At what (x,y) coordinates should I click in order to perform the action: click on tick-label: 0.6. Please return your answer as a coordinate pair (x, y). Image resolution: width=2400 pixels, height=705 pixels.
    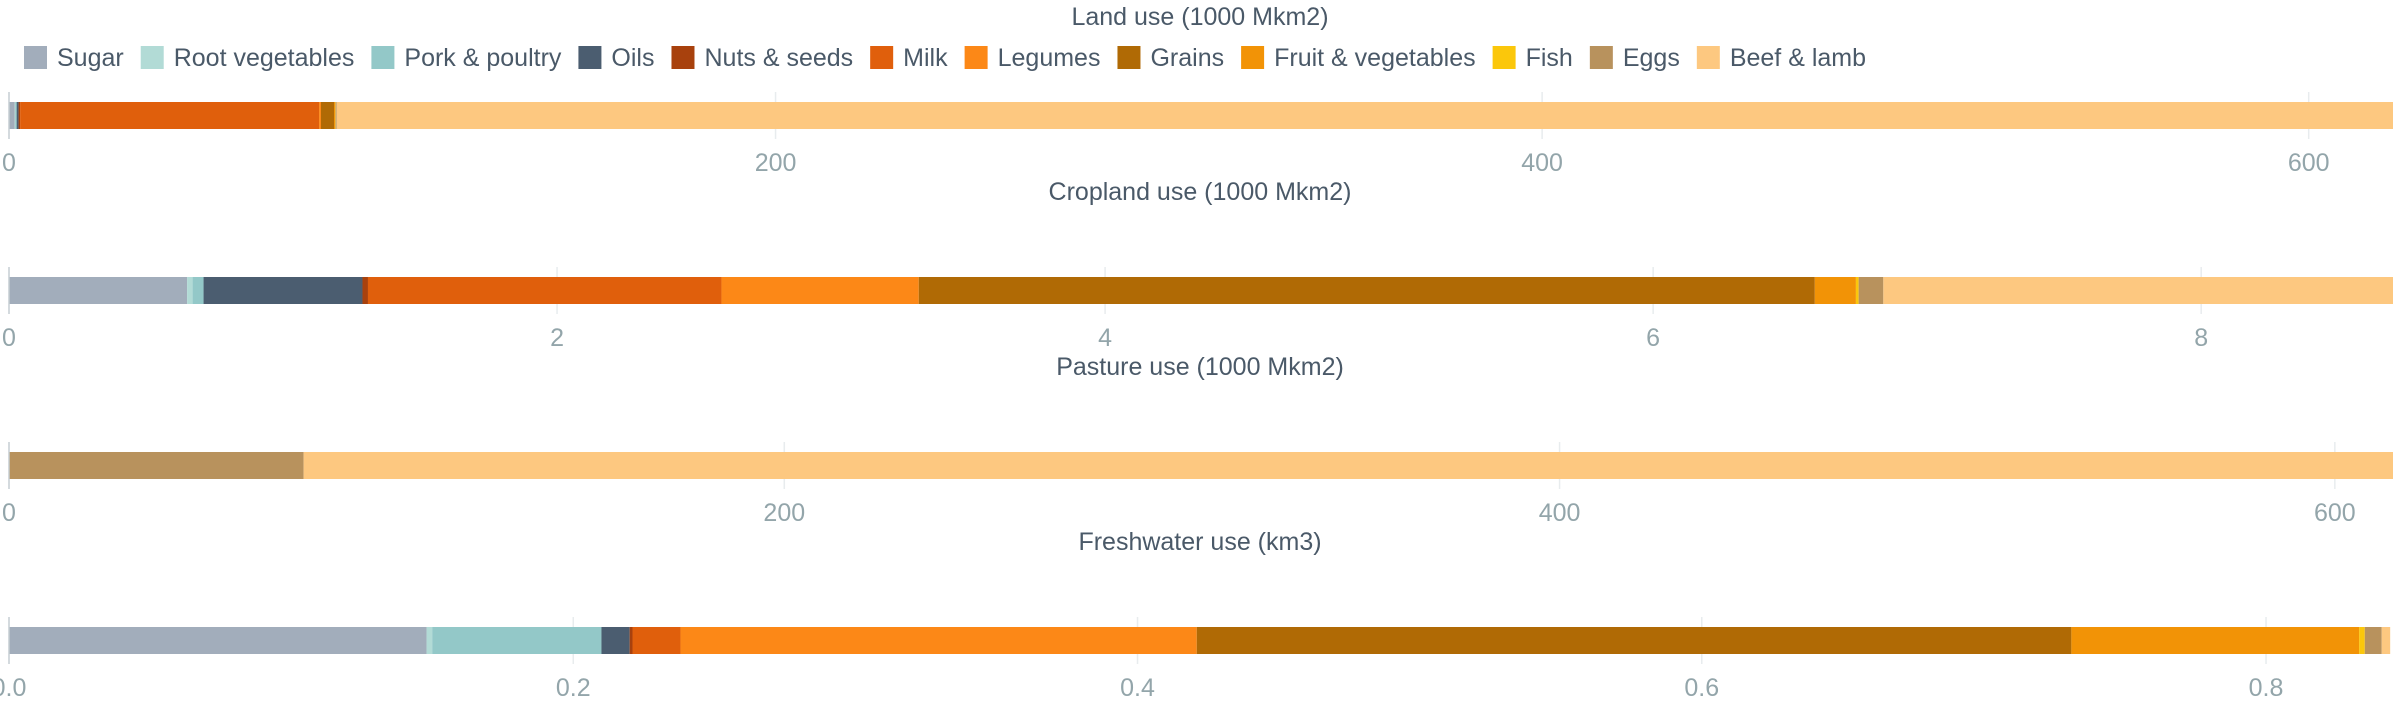
    Looking at the image, I should click on (1701, 687).